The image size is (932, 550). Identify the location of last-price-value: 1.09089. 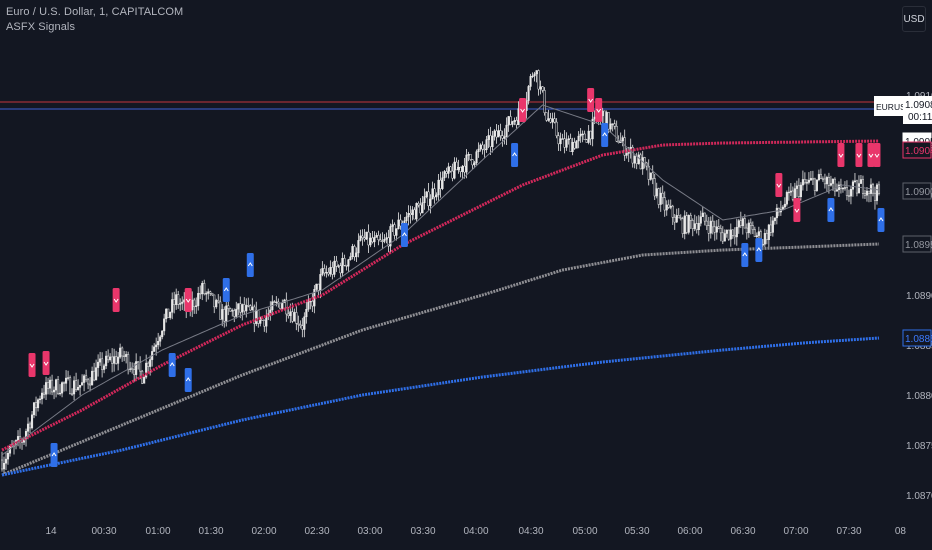
(918, 105).